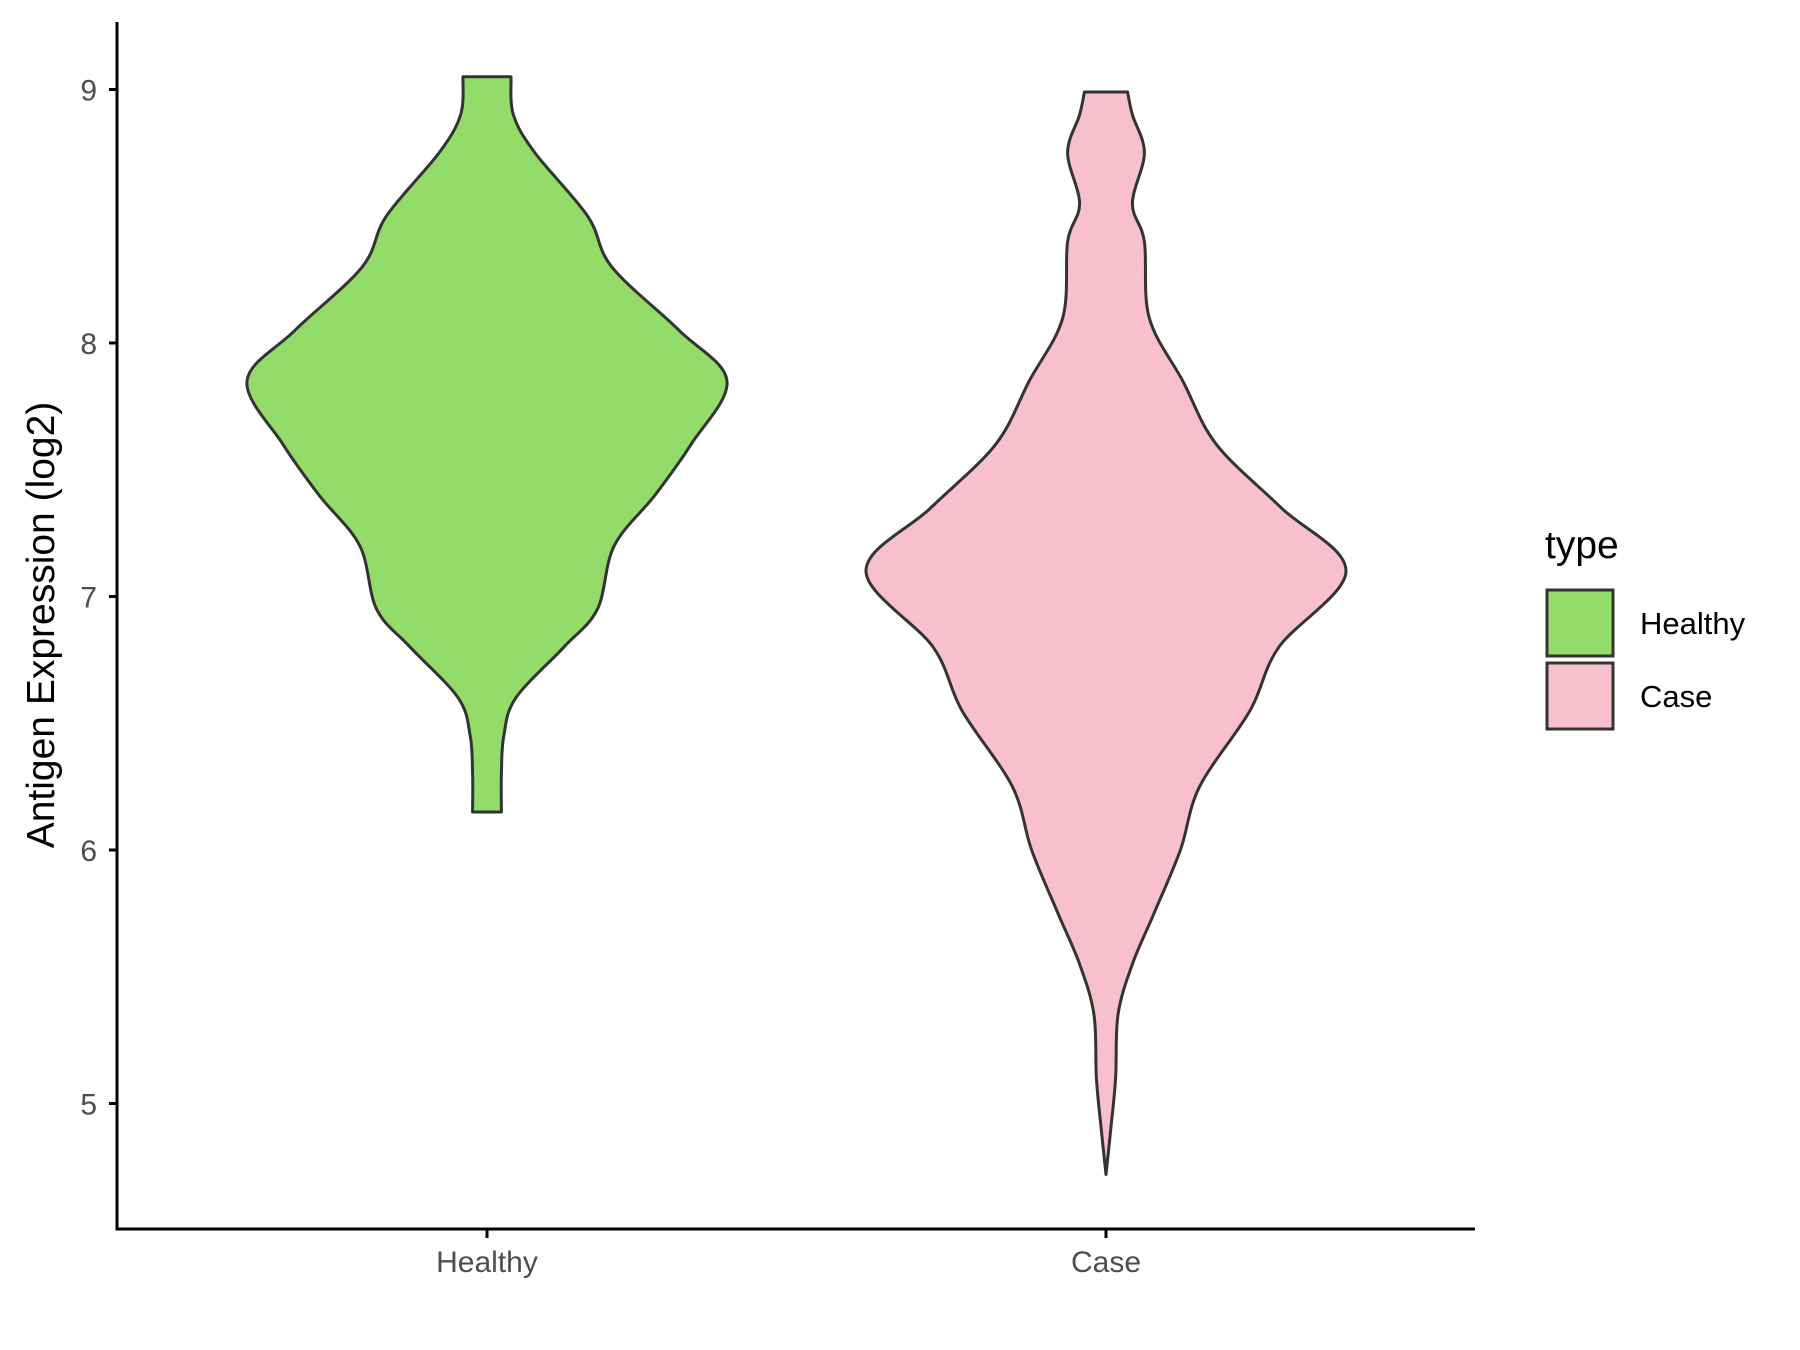  I want to click on legend: type Healthy Case, so click(1645, 627).